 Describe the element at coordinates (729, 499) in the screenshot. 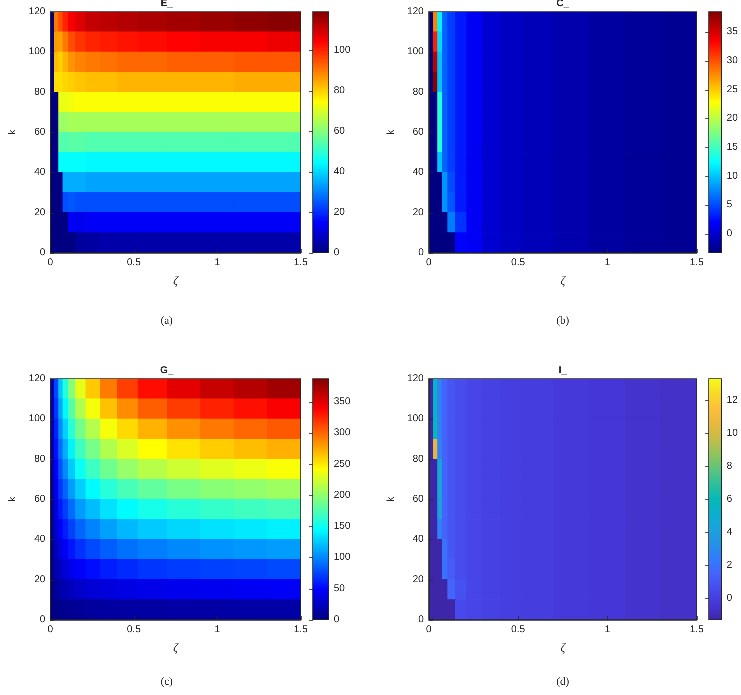

I see `color-bar-label: 6` at that location.